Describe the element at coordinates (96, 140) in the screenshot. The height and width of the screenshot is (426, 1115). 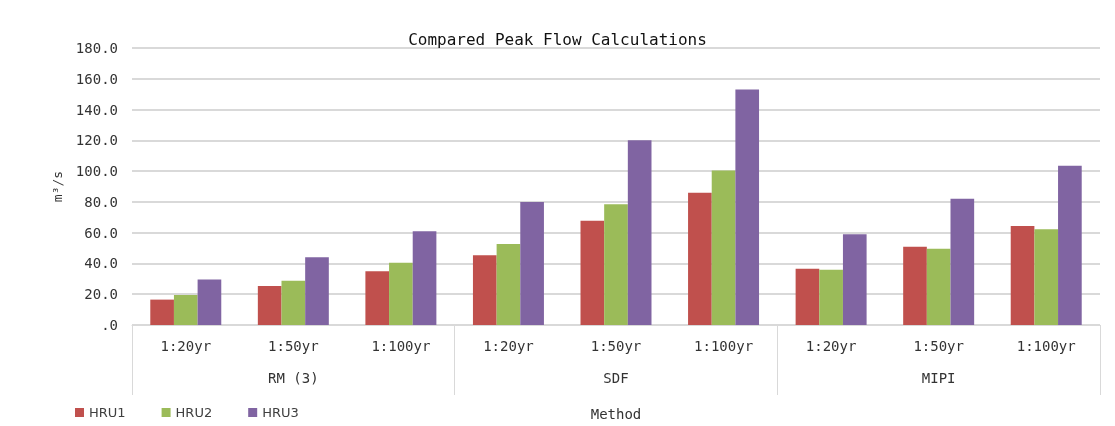
I see `y-tick-label: 120.0` at that location.